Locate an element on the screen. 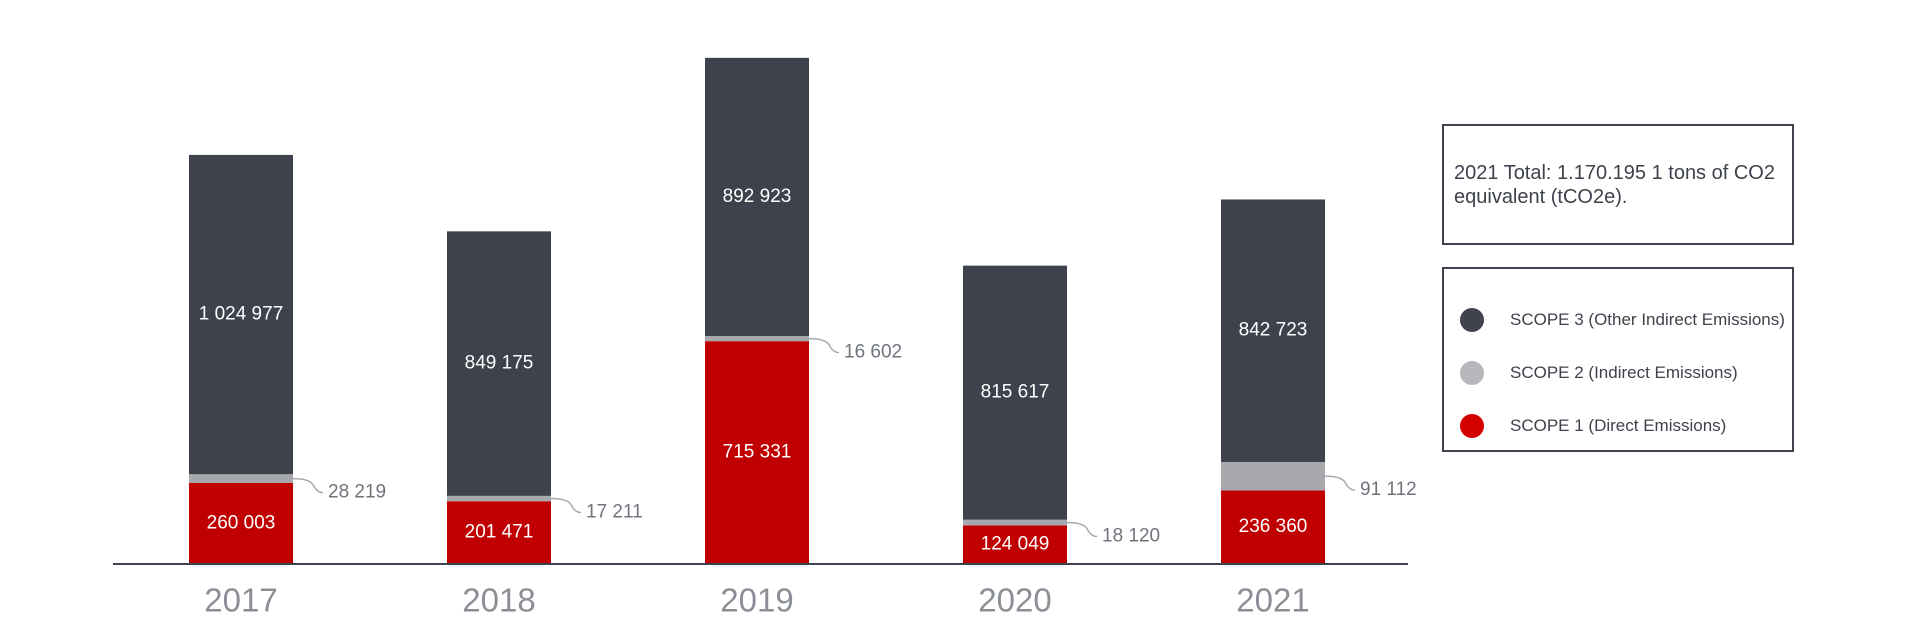 Image resolution: width=1920 pixels, height=624 pixels. bar-scope1-2021 is located at coordinates (1273, 527).